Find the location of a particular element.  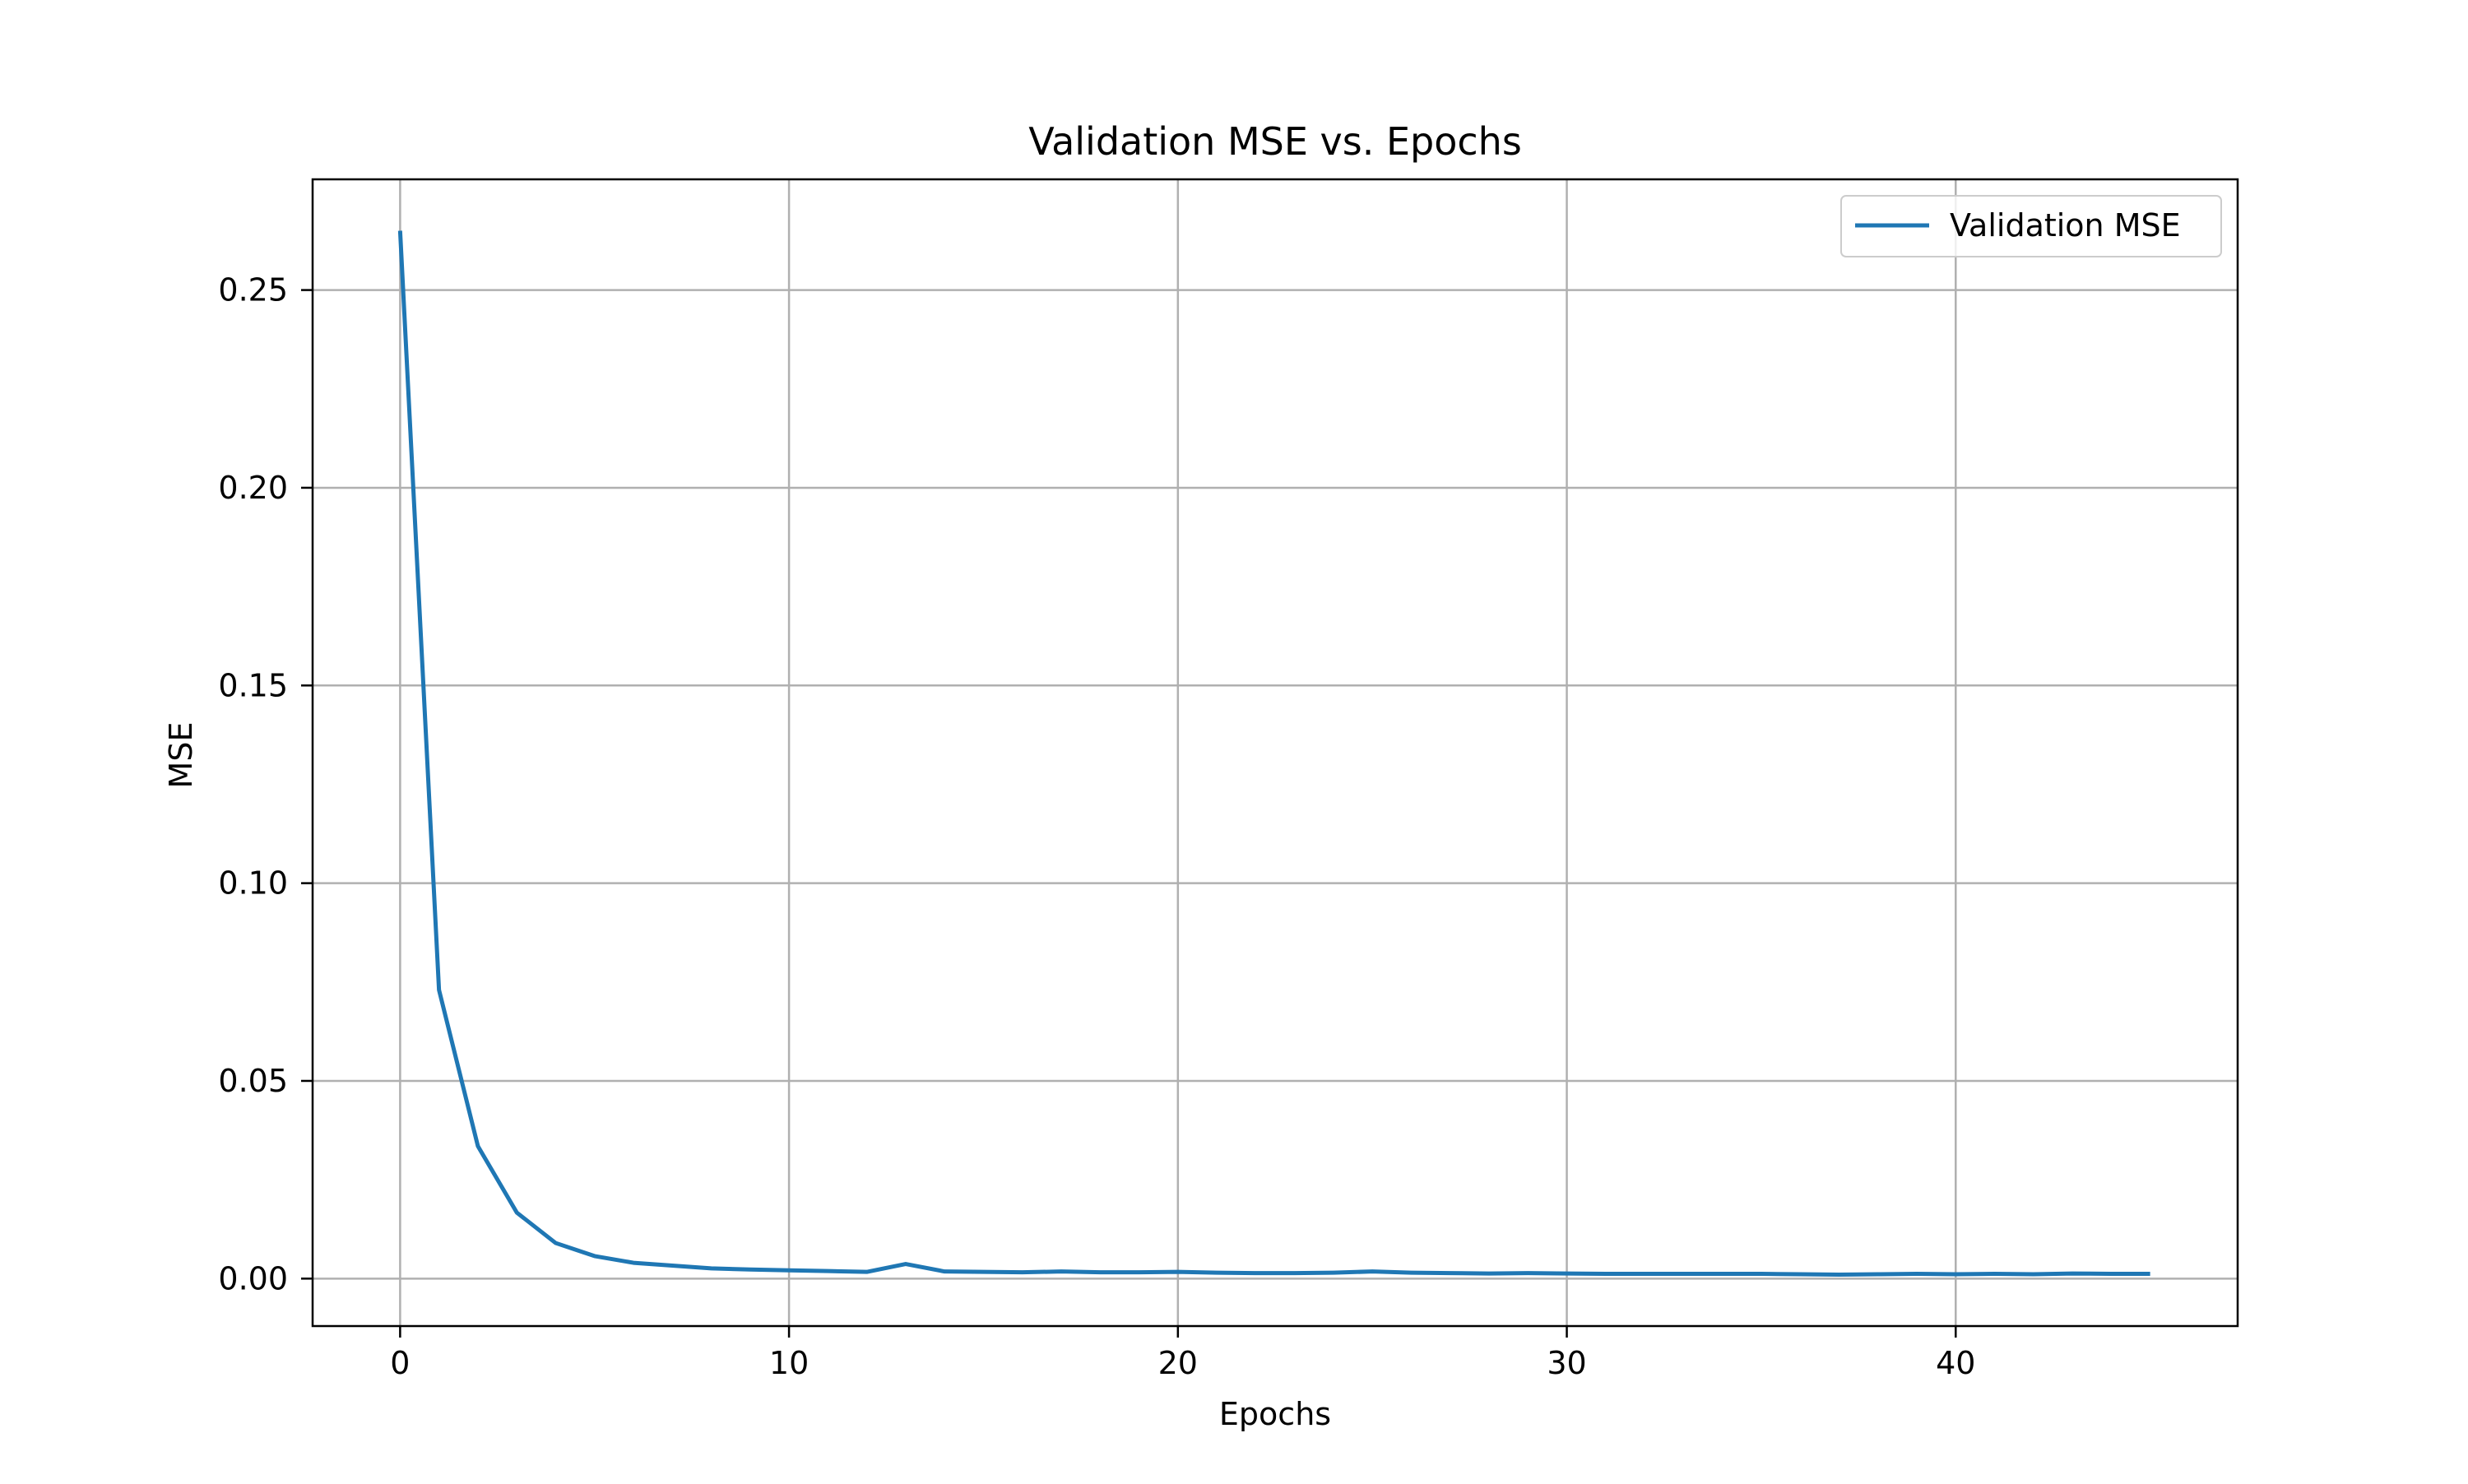

y-axis-label: MSE is located at coordinates (181, 755).